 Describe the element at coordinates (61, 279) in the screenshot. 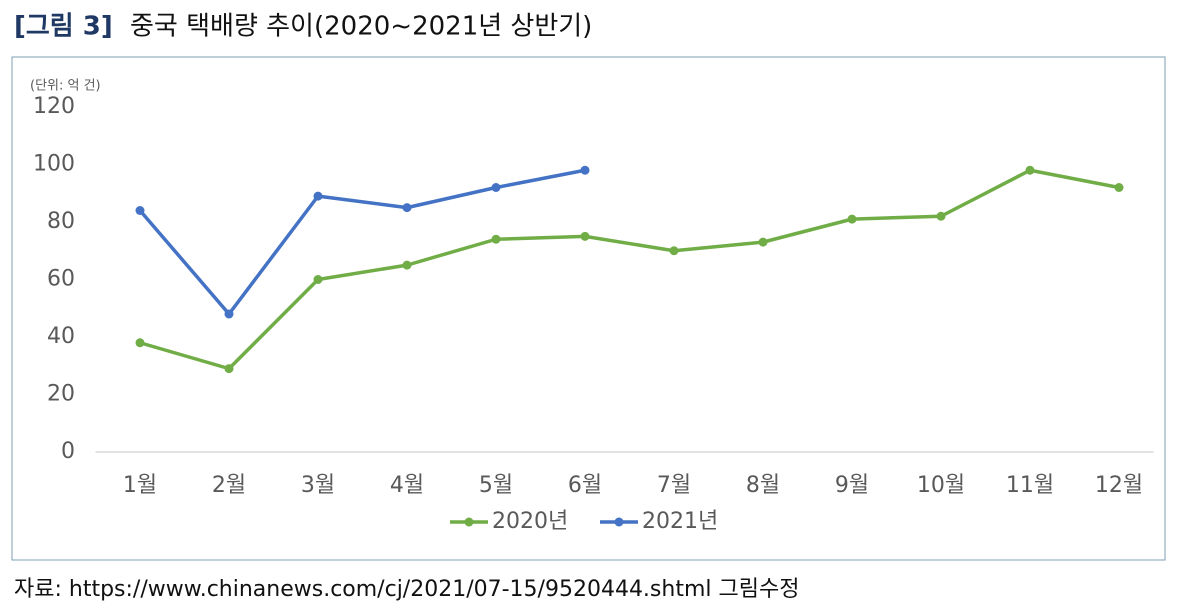

I see `y-tick-label: 60` at that location.